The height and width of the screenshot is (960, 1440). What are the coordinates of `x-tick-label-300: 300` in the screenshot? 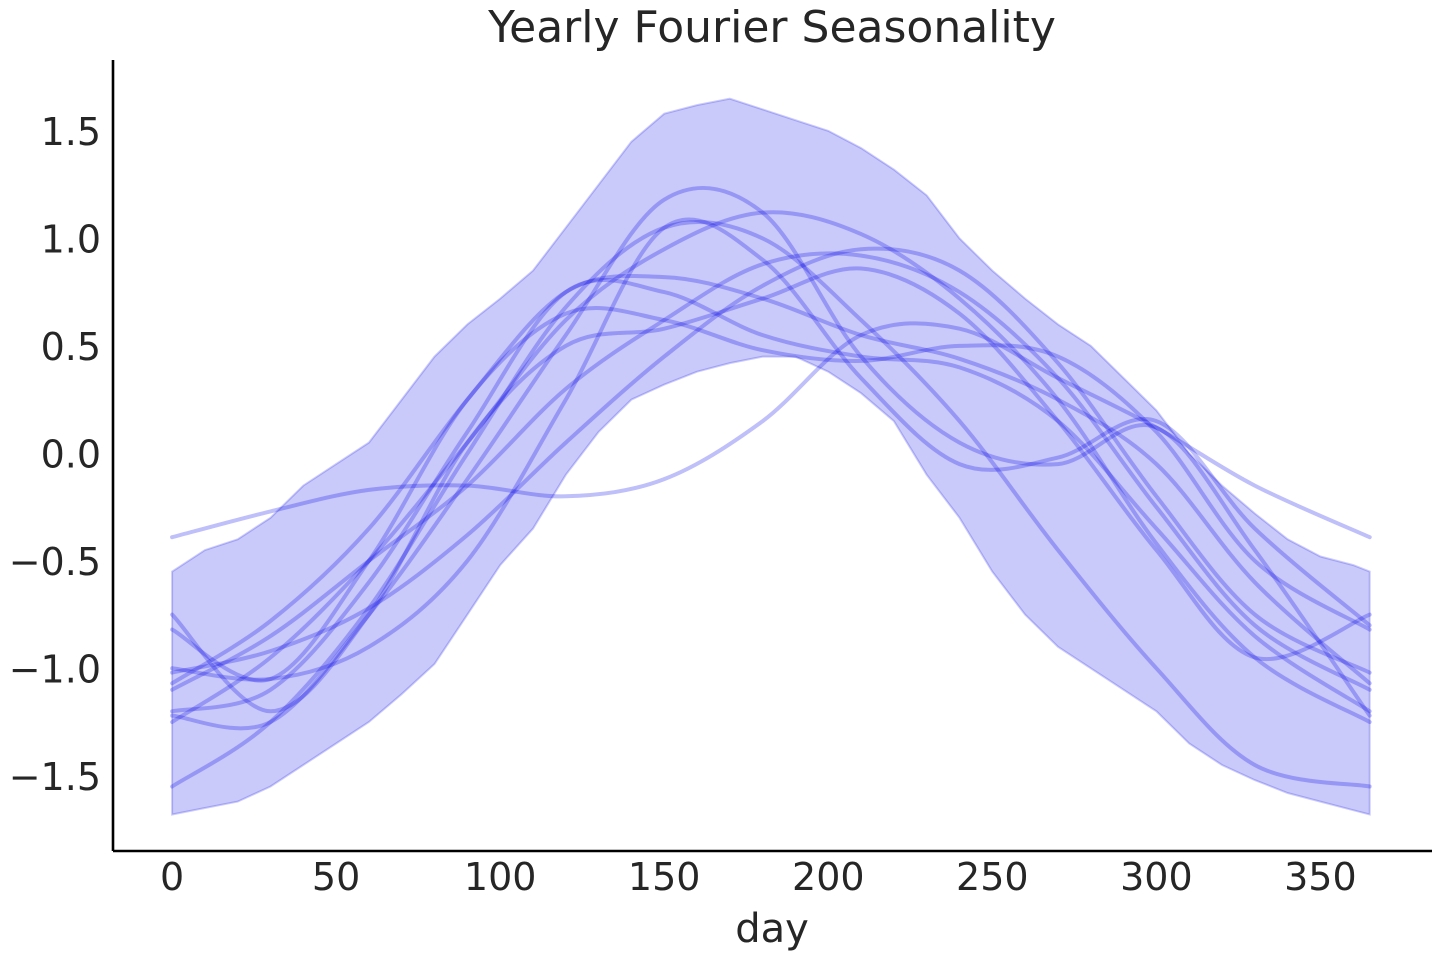 It's located at (1156, 877).